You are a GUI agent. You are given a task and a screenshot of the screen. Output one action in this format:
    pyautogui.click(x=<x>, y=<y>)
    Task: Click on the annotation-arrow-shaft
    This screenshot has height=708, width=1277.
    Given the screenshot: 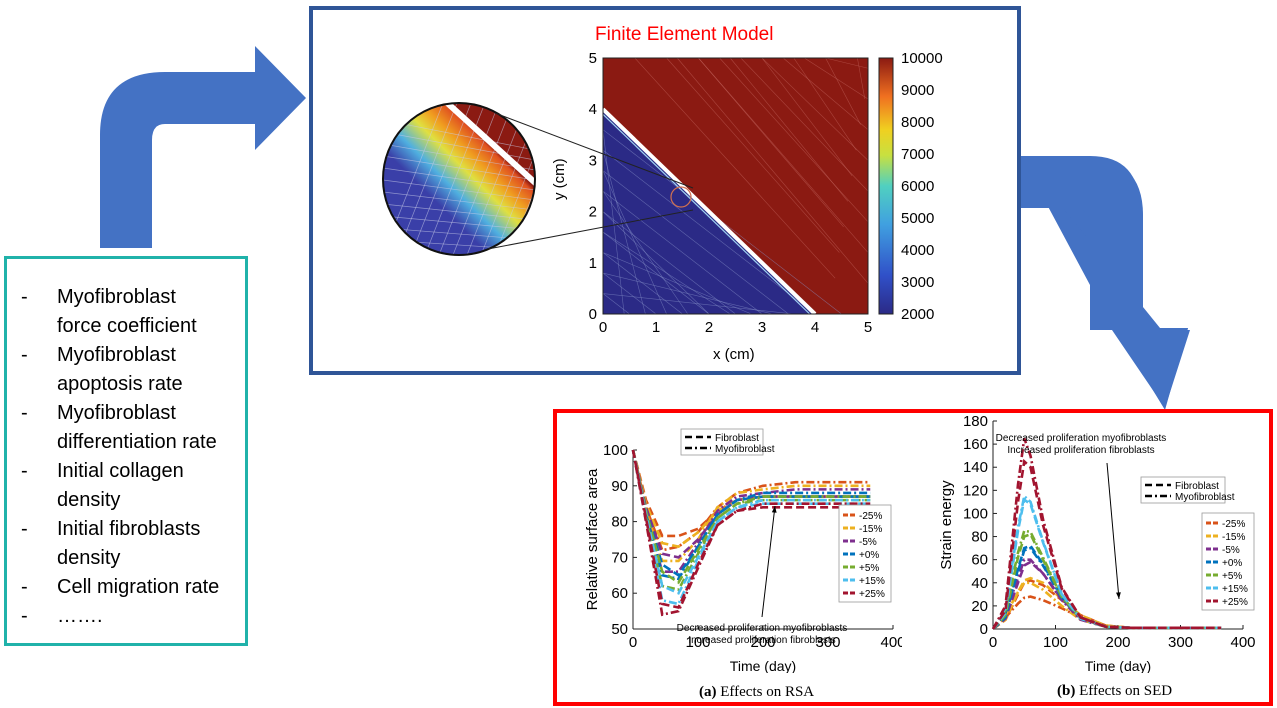 What is the action you would take?
    pyautogui.click(x=1113, y=531)
    